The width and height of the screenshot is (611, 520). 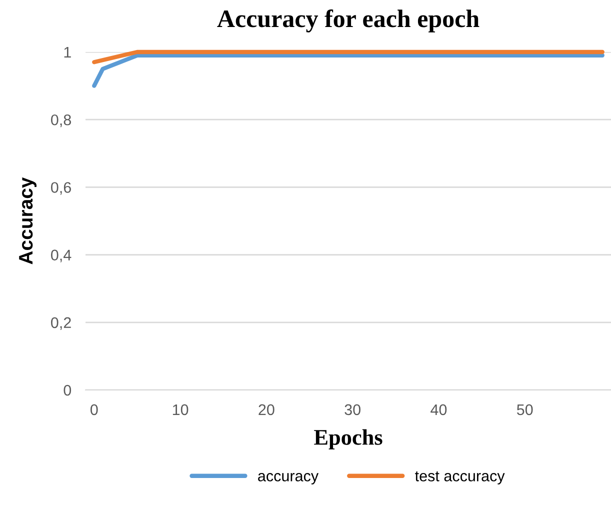 I want to click on y-tick-label: 0,4, so click(x=61, y=256).